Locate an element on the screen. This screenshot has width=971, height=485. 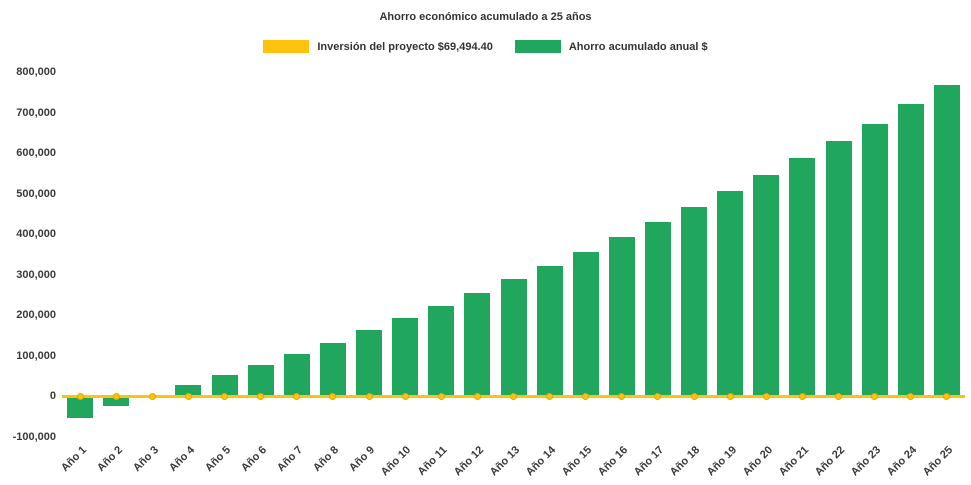
x-tick-label: Año 6 is located at coordinates (254, 459).